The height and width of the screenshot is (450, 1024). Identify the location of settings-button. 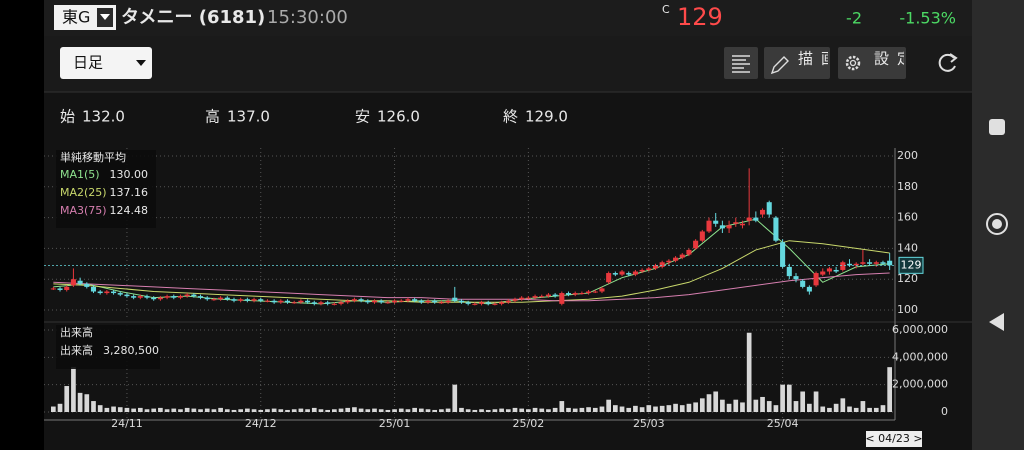
(872, 63).